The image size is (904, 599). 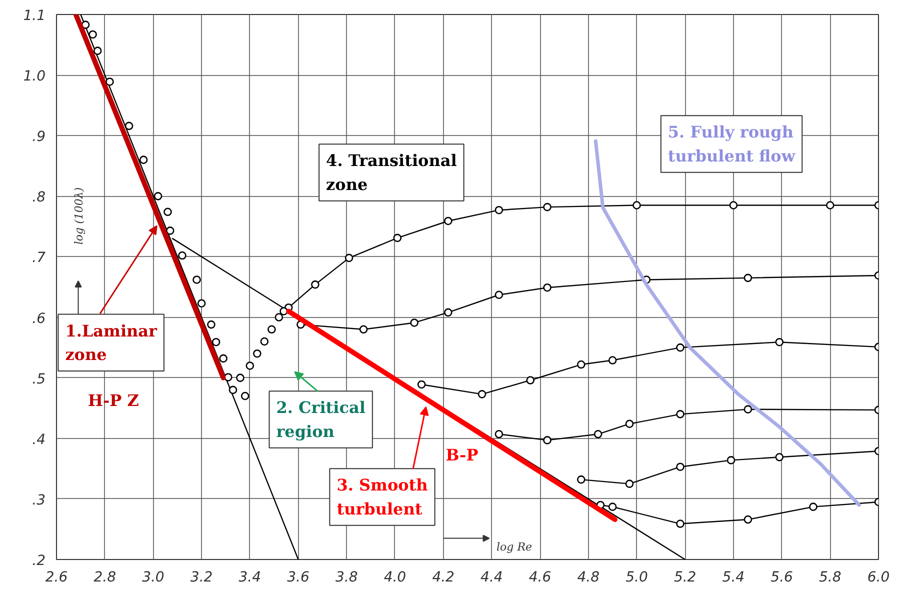 What do you see at coordinates (346, 578) in the screenshot?
I see `x-tick-label: 3.8` at bounding box center [346, 578].